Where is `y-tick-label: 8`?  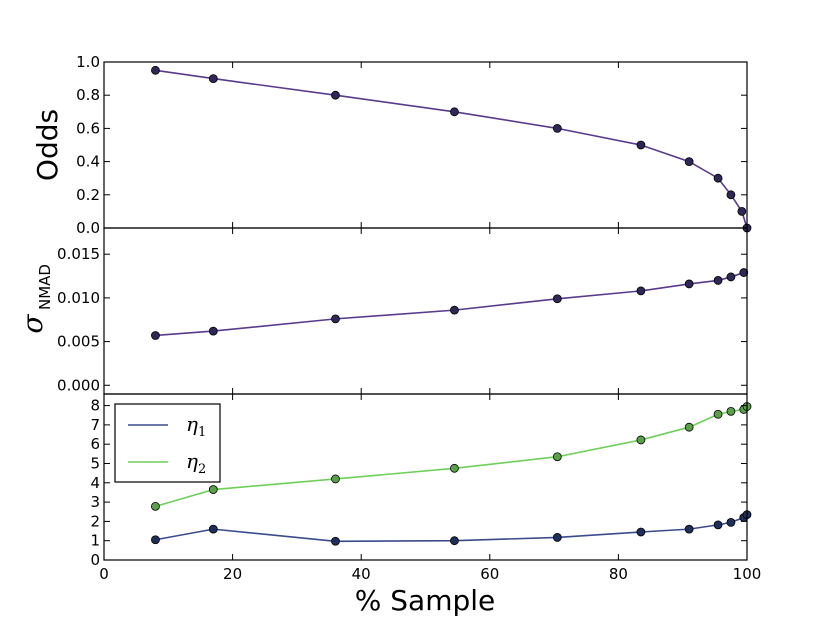 y-tick-label: 8 is located at coordinates (95, 406).